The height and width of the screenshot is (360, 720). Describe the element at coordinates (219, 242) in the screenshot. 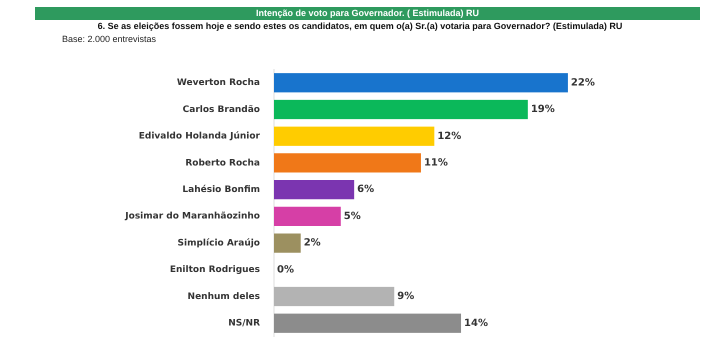

I see `y-tick-label: Simplício Araújo` at that location.